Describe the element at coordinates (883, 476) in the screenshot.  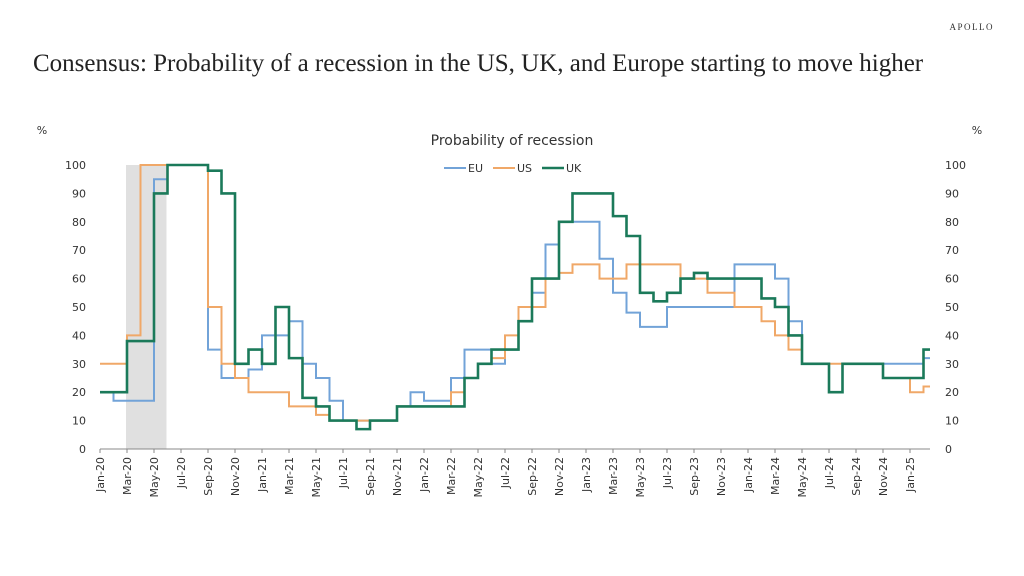
I see `x-tick-label: Nov-24` at that location.